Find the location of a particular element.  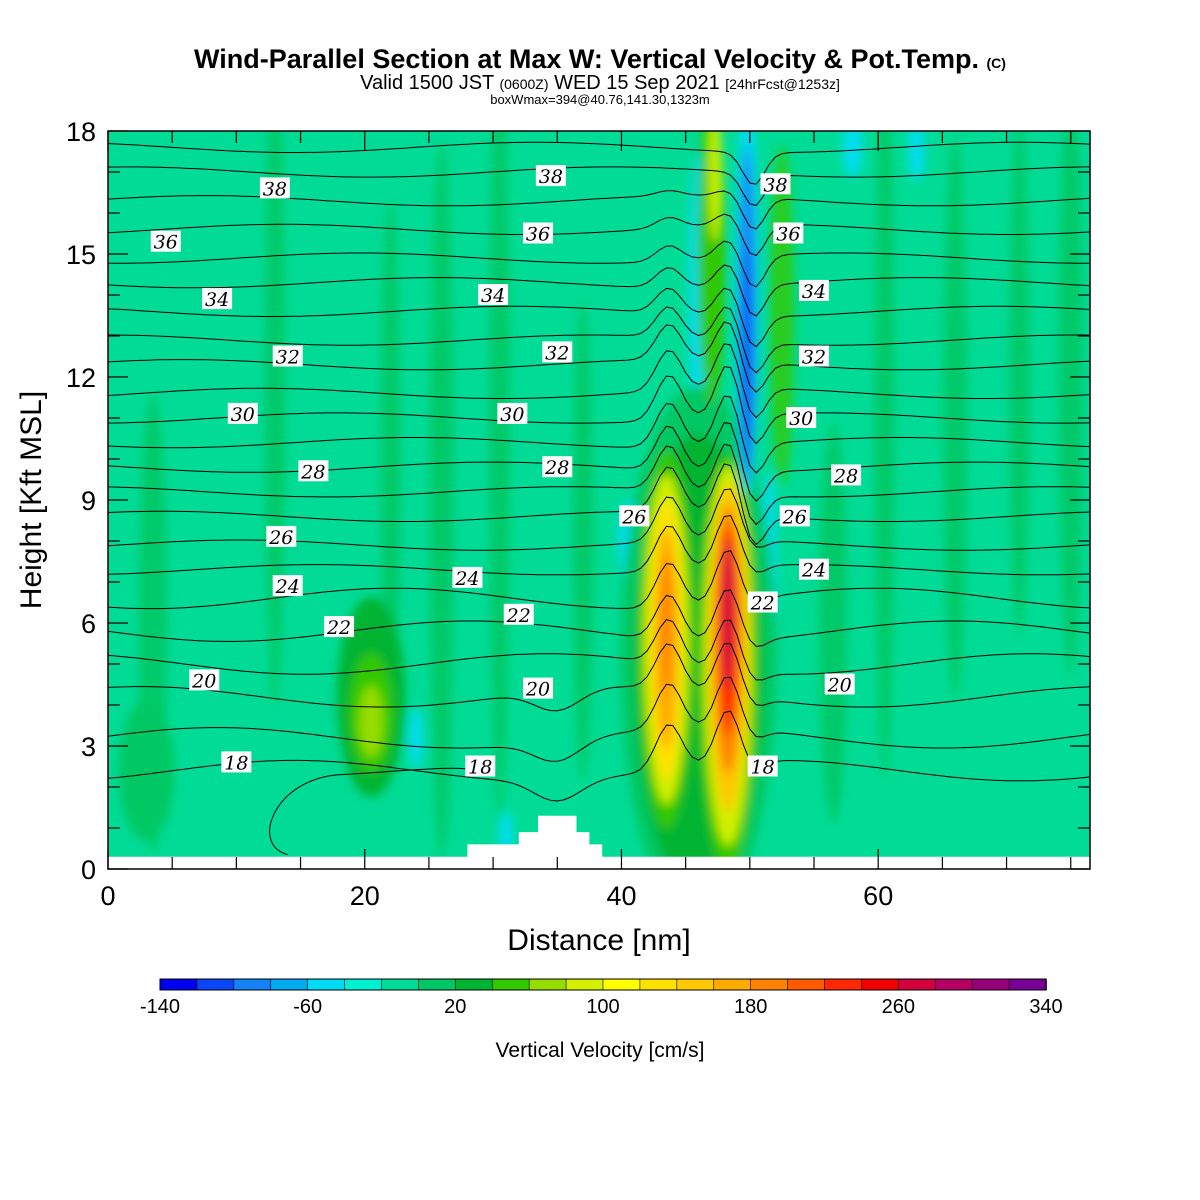

y-tick-label: 12 is located at coordinates (81, 378).